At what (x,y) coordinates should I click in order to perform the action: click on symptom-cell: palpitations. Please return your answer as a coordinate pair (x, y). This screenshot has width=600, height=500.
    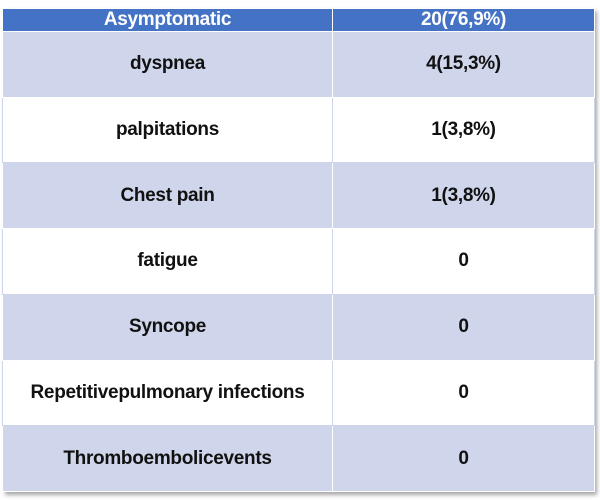
    Looking at the image, I should click on (167, 130).